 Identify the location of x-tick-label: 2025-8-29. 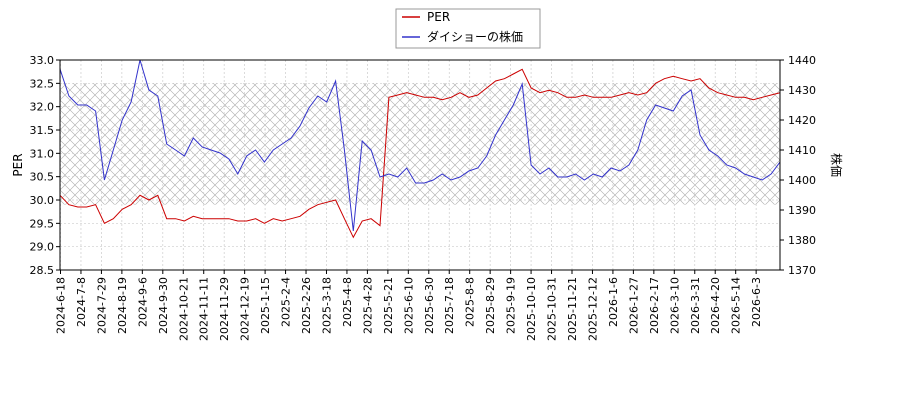
(490, 305).